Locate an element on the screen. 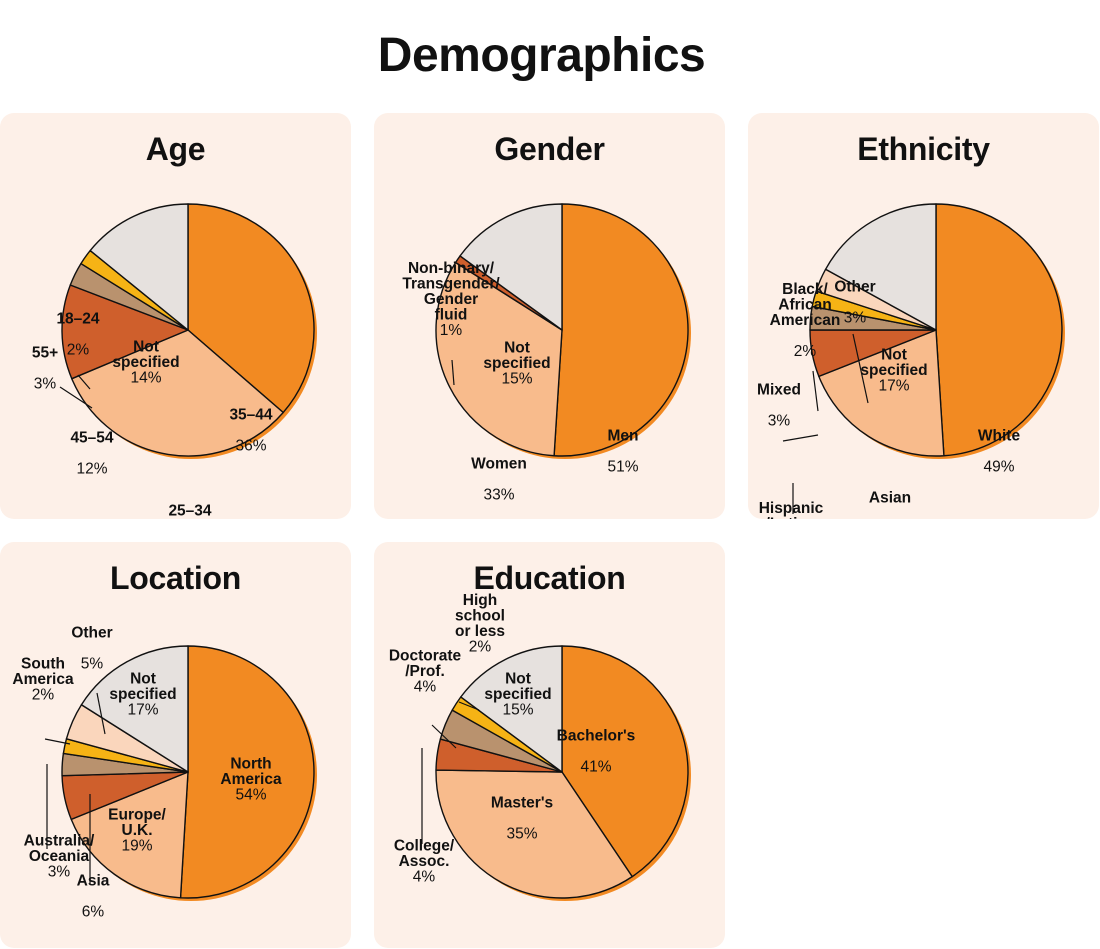 This screenshot has width=1100, height=949. slice-value-bachelor-s: 41% is located at coordinates (595, 767).